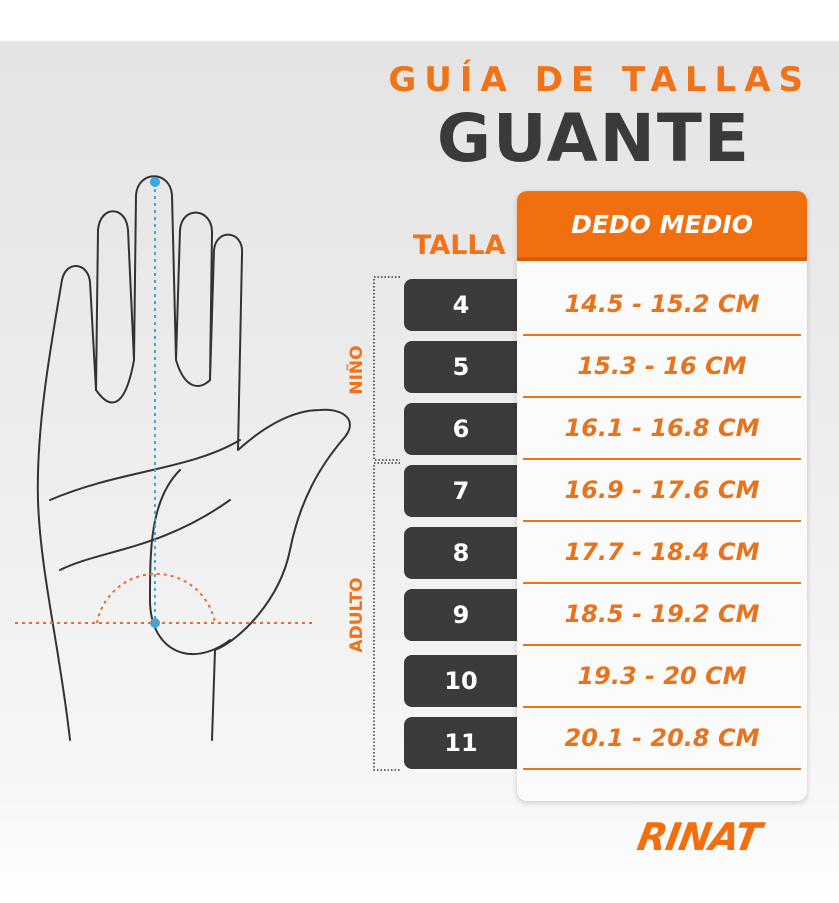 This screenshot has height=903, width=839. I want to click on size-badge: 11, so click(469, 743).